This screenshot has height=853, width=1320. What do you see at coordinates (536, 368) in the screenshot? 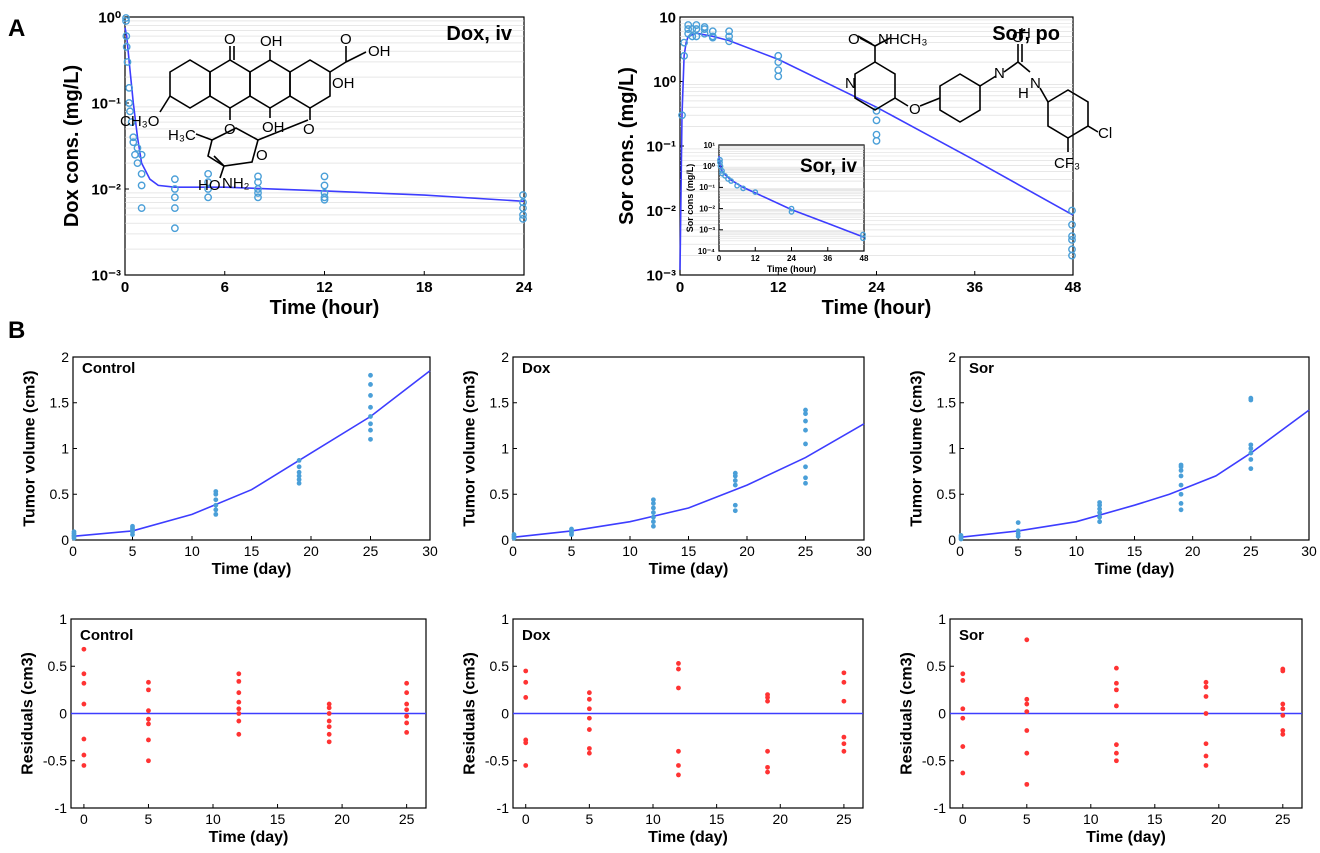
I see `chart-title: Dox` at bounding box center [536, 368].